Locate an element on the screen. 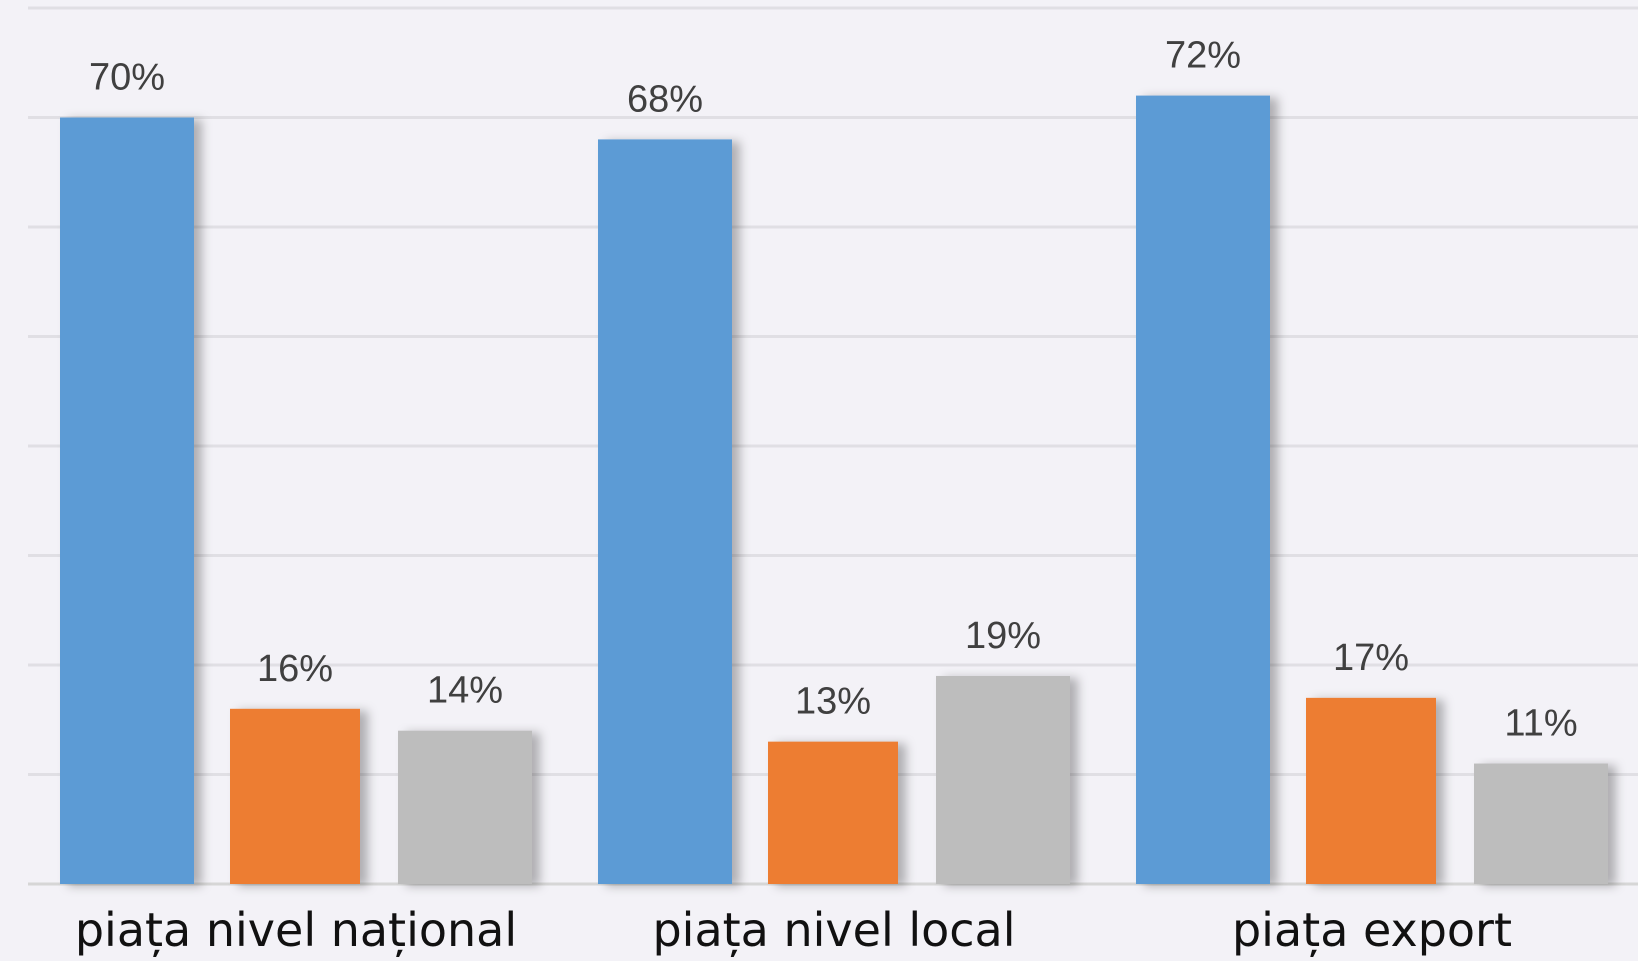 The height and width of the screenshot is (961, 1638). data-label: 11% is located at coordinates (1540, 724).